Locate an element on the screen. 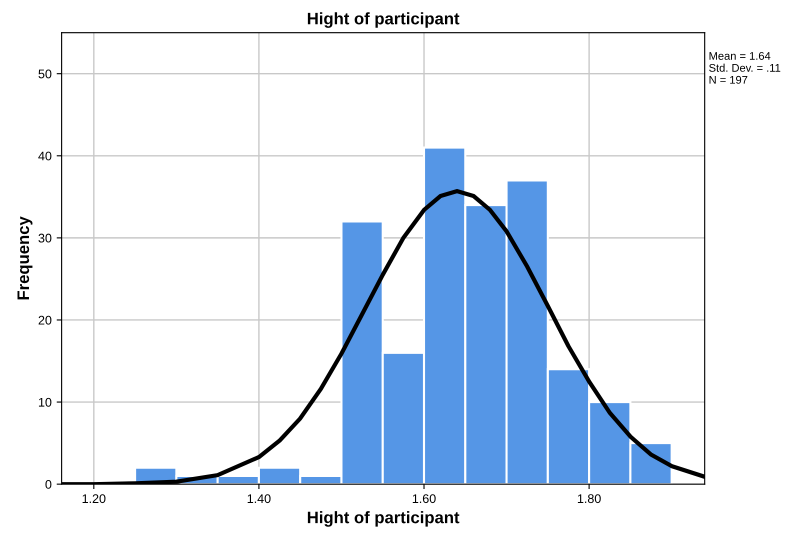 The height and width of the screenshot is (544, 790). chart-title: Hight of participant is located at coordinates (384, 20).